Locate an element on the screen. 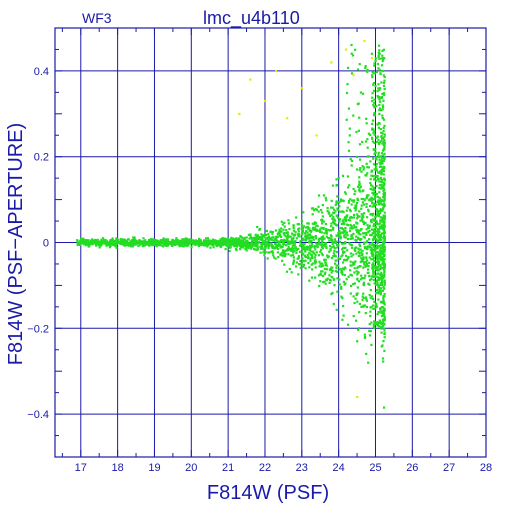 The height and width of the screenshot is (512, 512). x-tick-label: 24 is located at coordinates (339, 468).